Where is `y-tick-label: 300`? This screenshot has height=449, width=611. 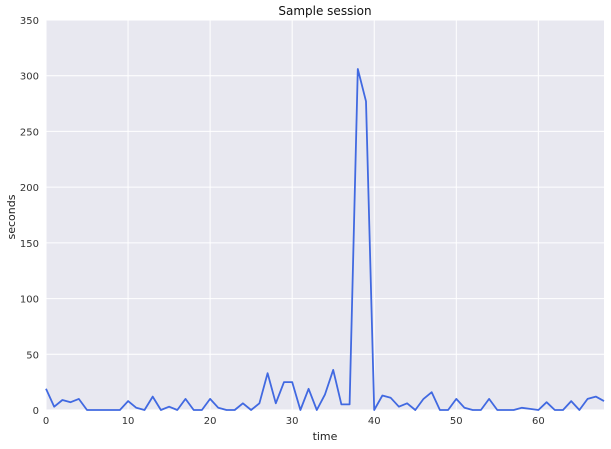
y-tick-label: 300 is located at coordinates (29, 77).